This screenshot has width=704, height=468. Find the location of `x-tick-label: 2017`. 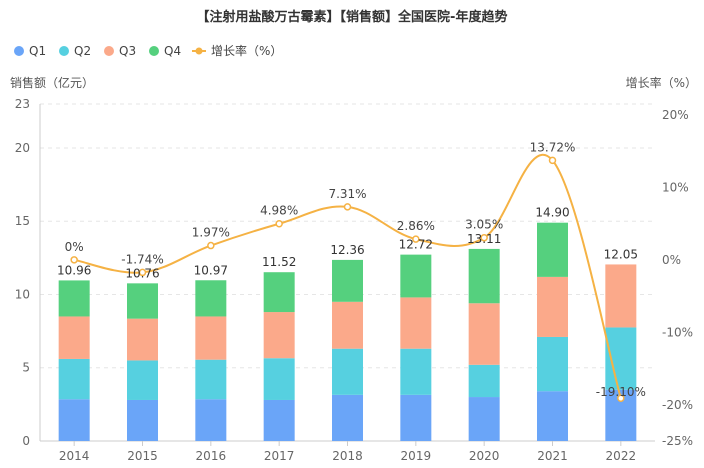

x-tick-label: 2017 is located at coordinates (279, 456).